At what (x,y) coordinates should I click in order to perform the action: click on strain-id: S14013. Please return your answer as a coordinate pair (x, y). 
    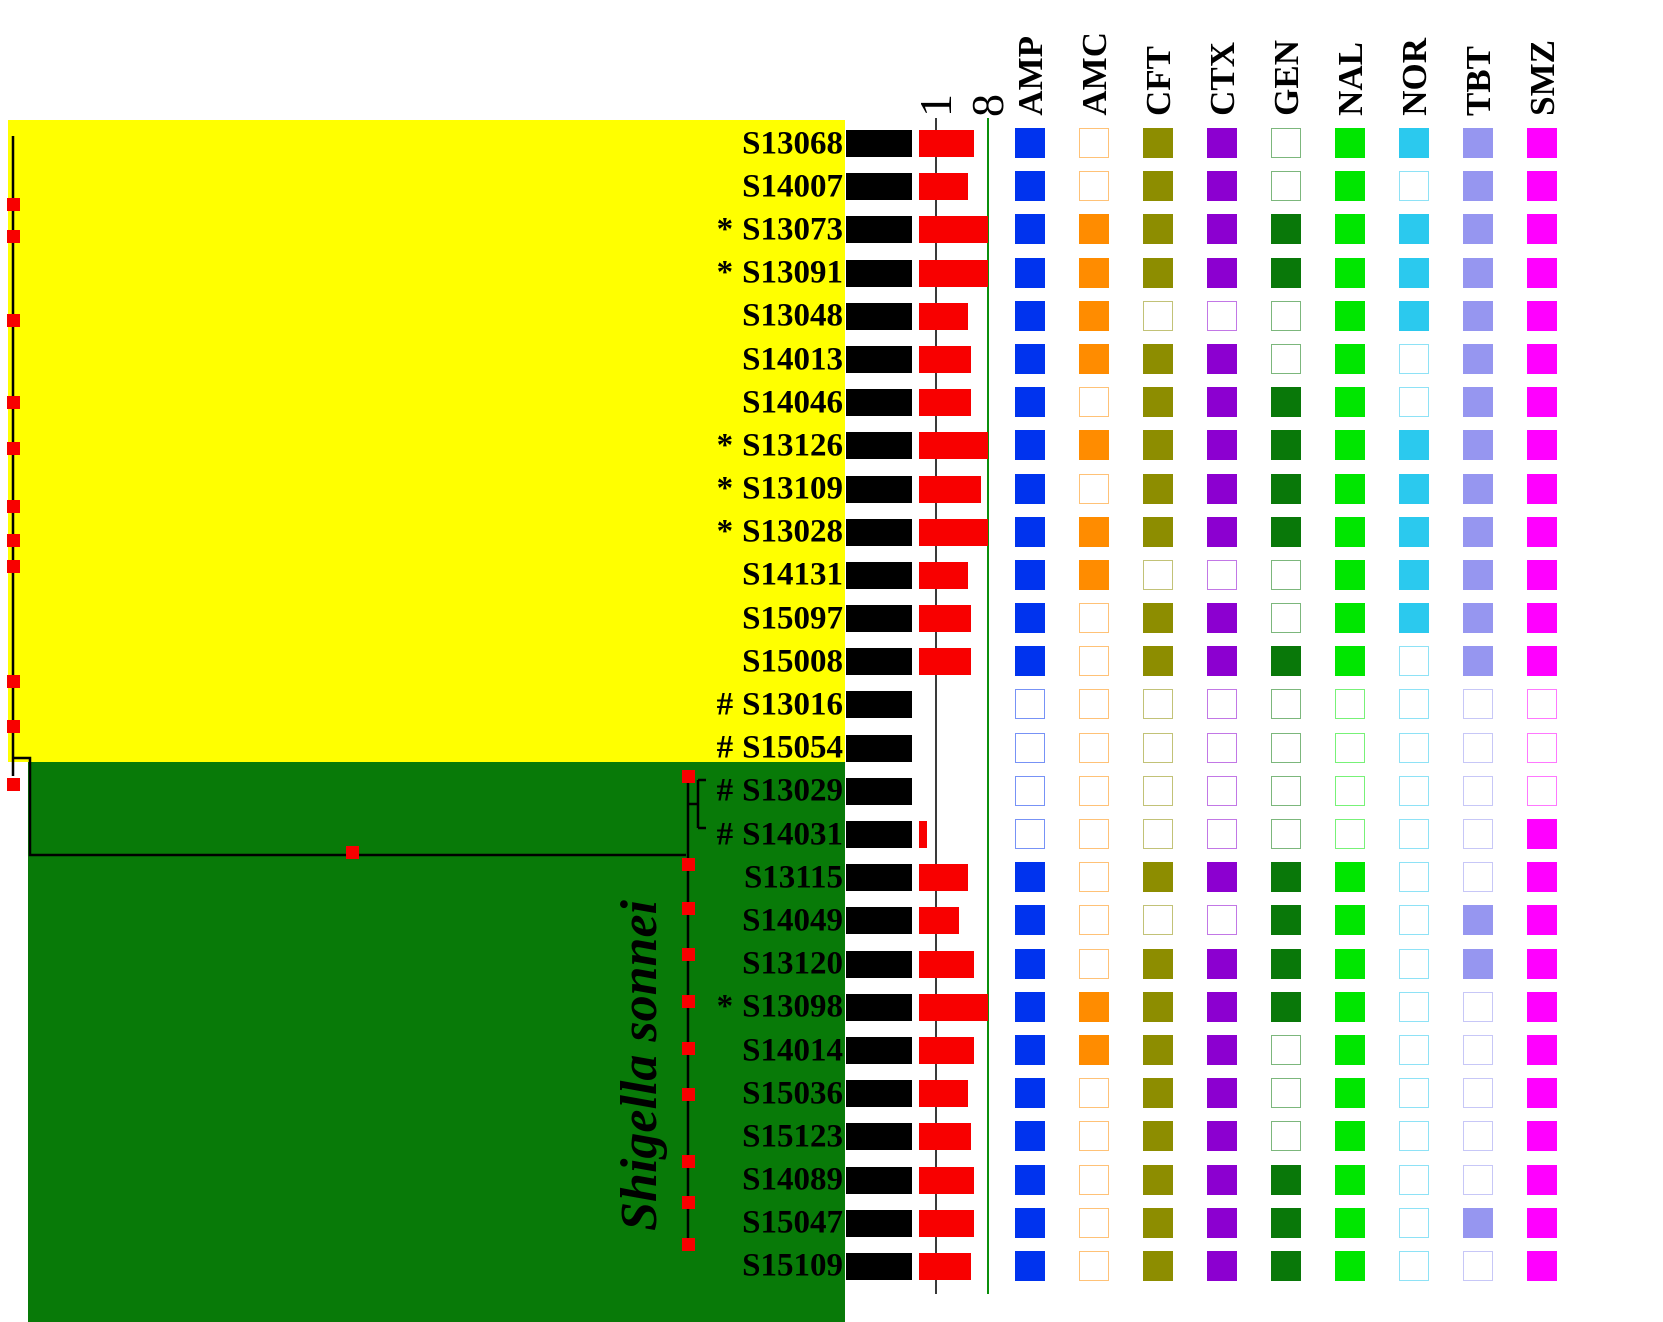
    Looking at the image, I should click on (792, 359).